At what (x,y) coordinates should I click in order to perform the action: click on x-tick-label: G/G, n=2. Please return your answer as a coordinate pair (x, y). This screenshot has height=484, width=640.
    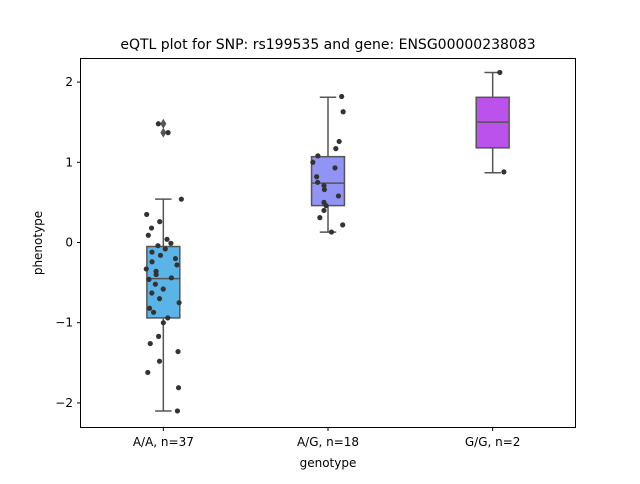
    Looking at the image, I should click on (493, 442).